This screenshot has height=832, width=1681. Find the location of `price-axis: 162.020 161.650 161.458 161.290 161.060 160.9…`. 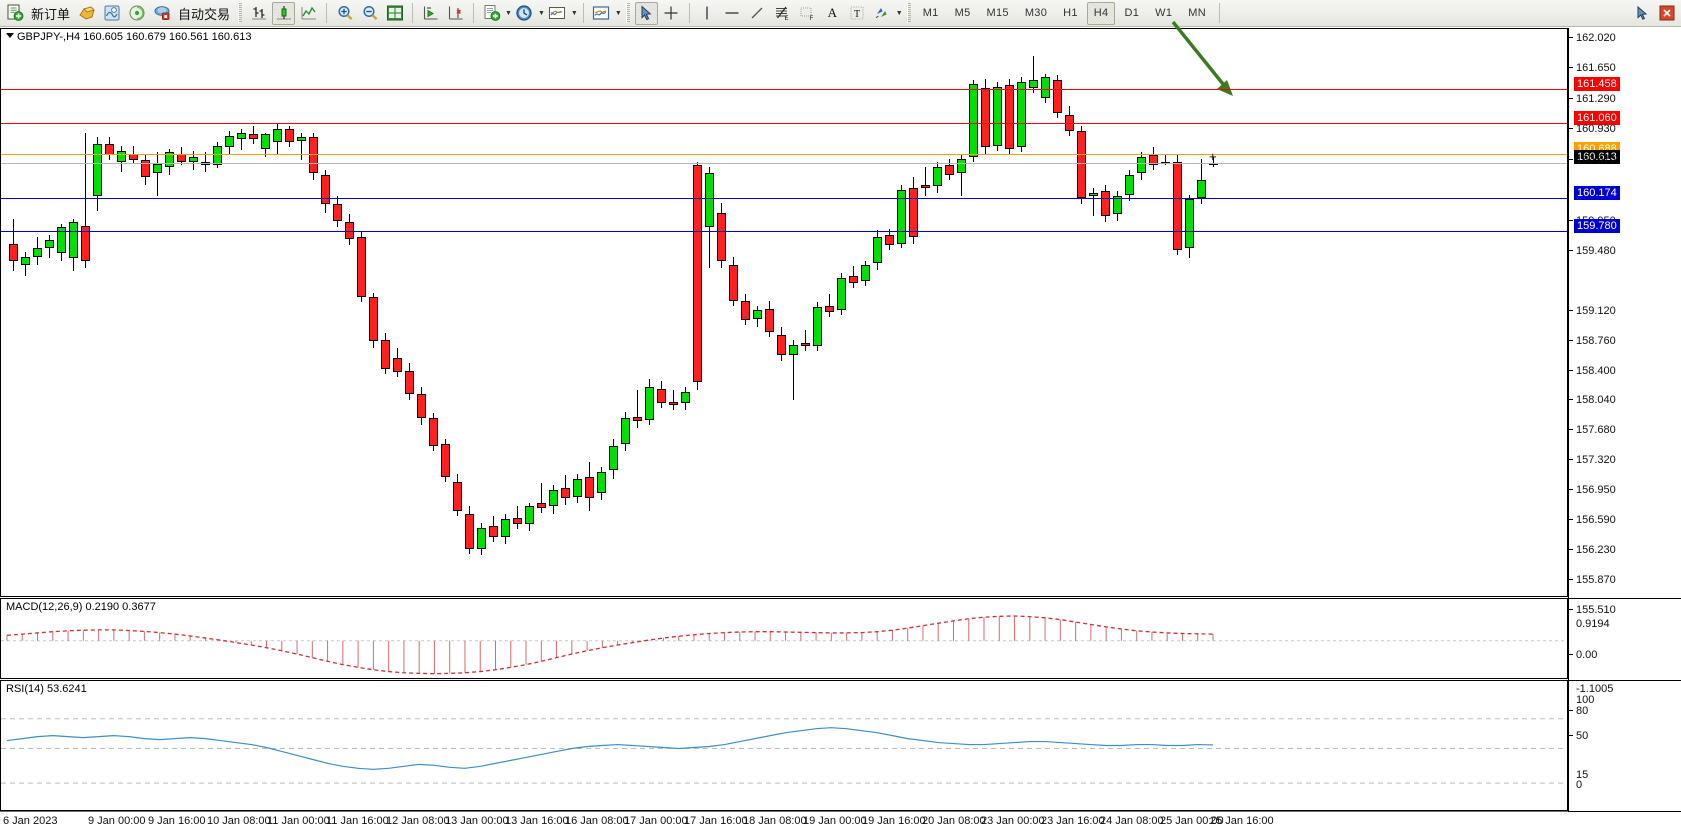

price-axis: 162.020 161.650 161.458 161.290 161.060 160.9… is located at coordinates (1624, 419).